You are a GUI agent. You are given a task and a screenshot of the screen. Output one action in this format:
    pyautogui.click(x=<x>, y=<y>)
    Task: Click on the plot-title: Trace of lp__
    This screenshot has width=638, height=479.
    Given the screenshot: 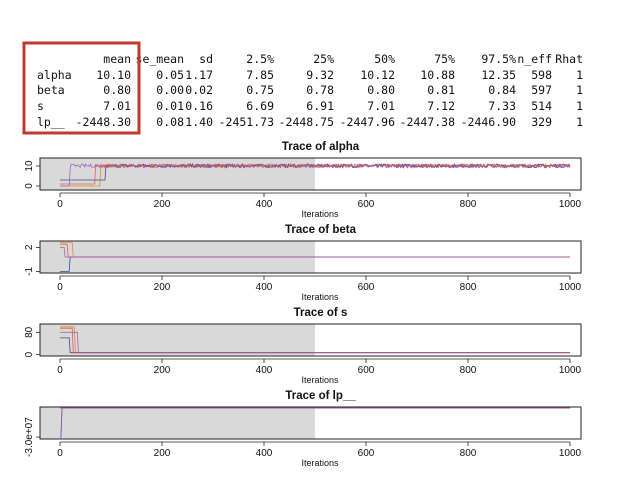 What is the action you would take?
    pyautogui.click(x=320, y=396)
    